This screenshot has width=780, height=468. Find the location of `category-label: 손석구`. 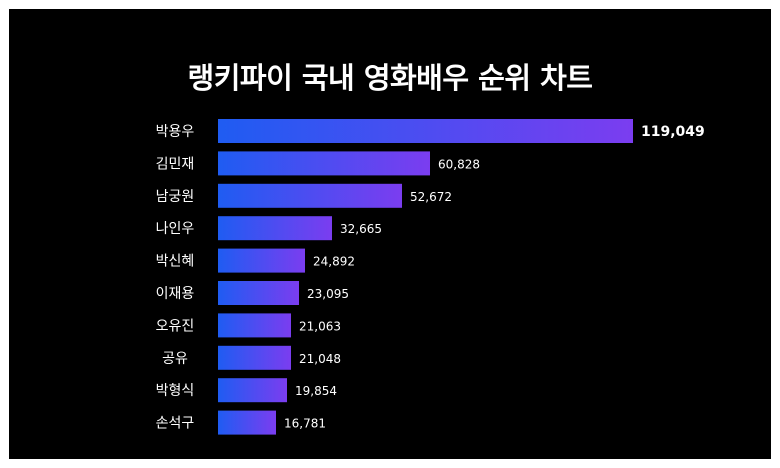

category-label: 손석구 is located at coordinates (175, 424).